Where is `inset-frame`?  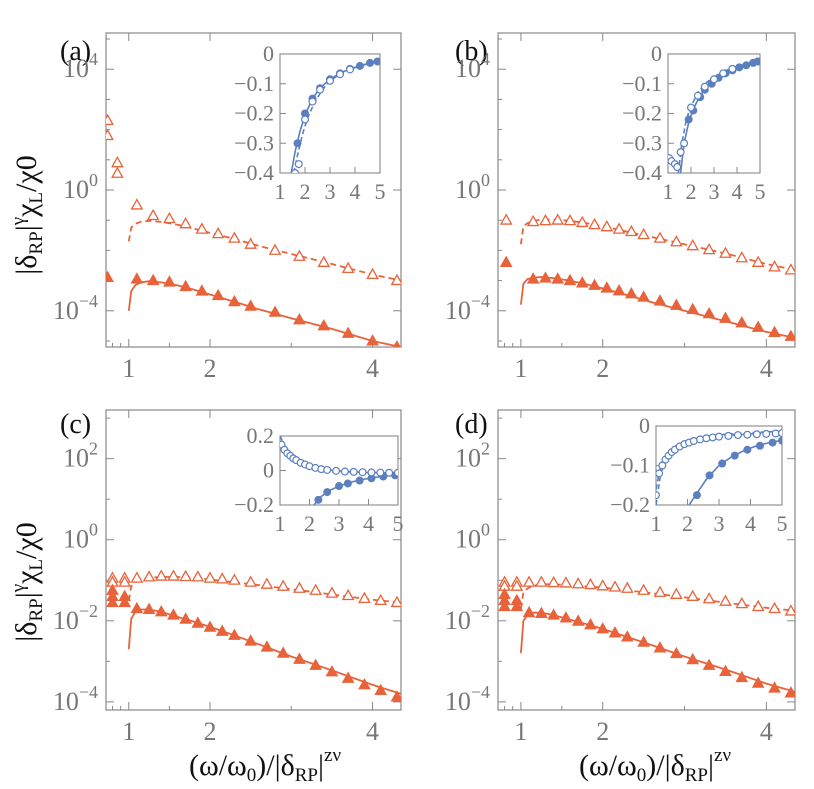 inset-frame is located at coordinates (330, 113).